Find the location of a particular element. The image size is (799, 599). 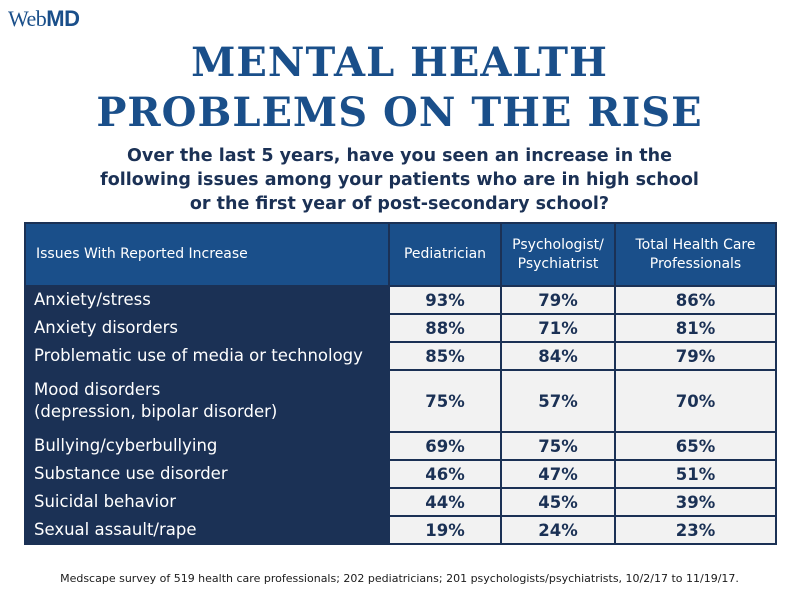

psych-cell: 47% is located at coordinates (558, 474).